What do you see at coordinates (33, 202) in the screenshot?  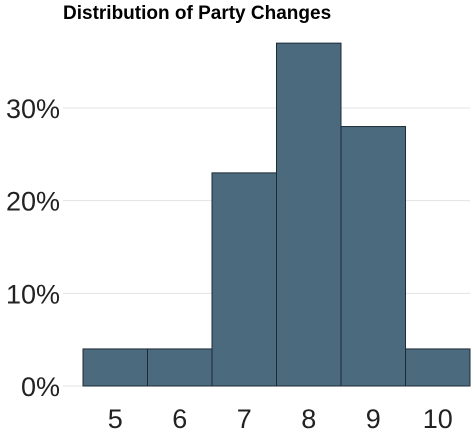 I see `y-tick-label: 20%` at bounding box center [33, 202].